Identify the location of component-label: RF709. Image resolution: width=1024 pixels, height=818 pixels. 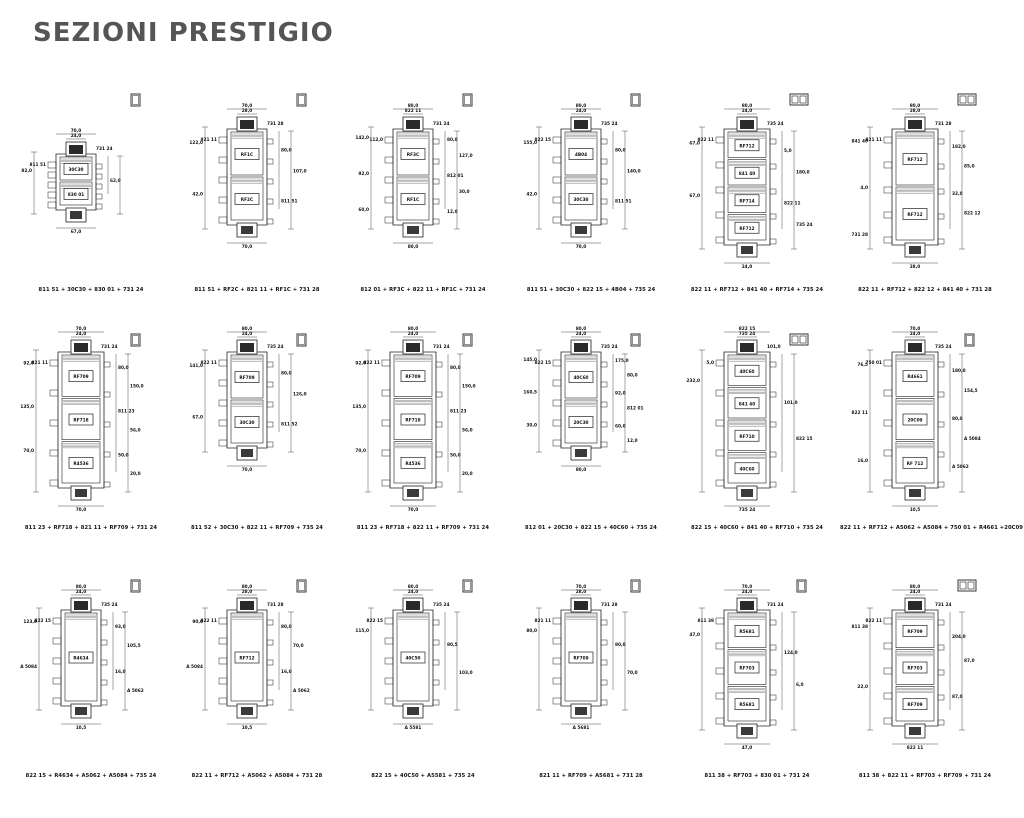
(914, 705).